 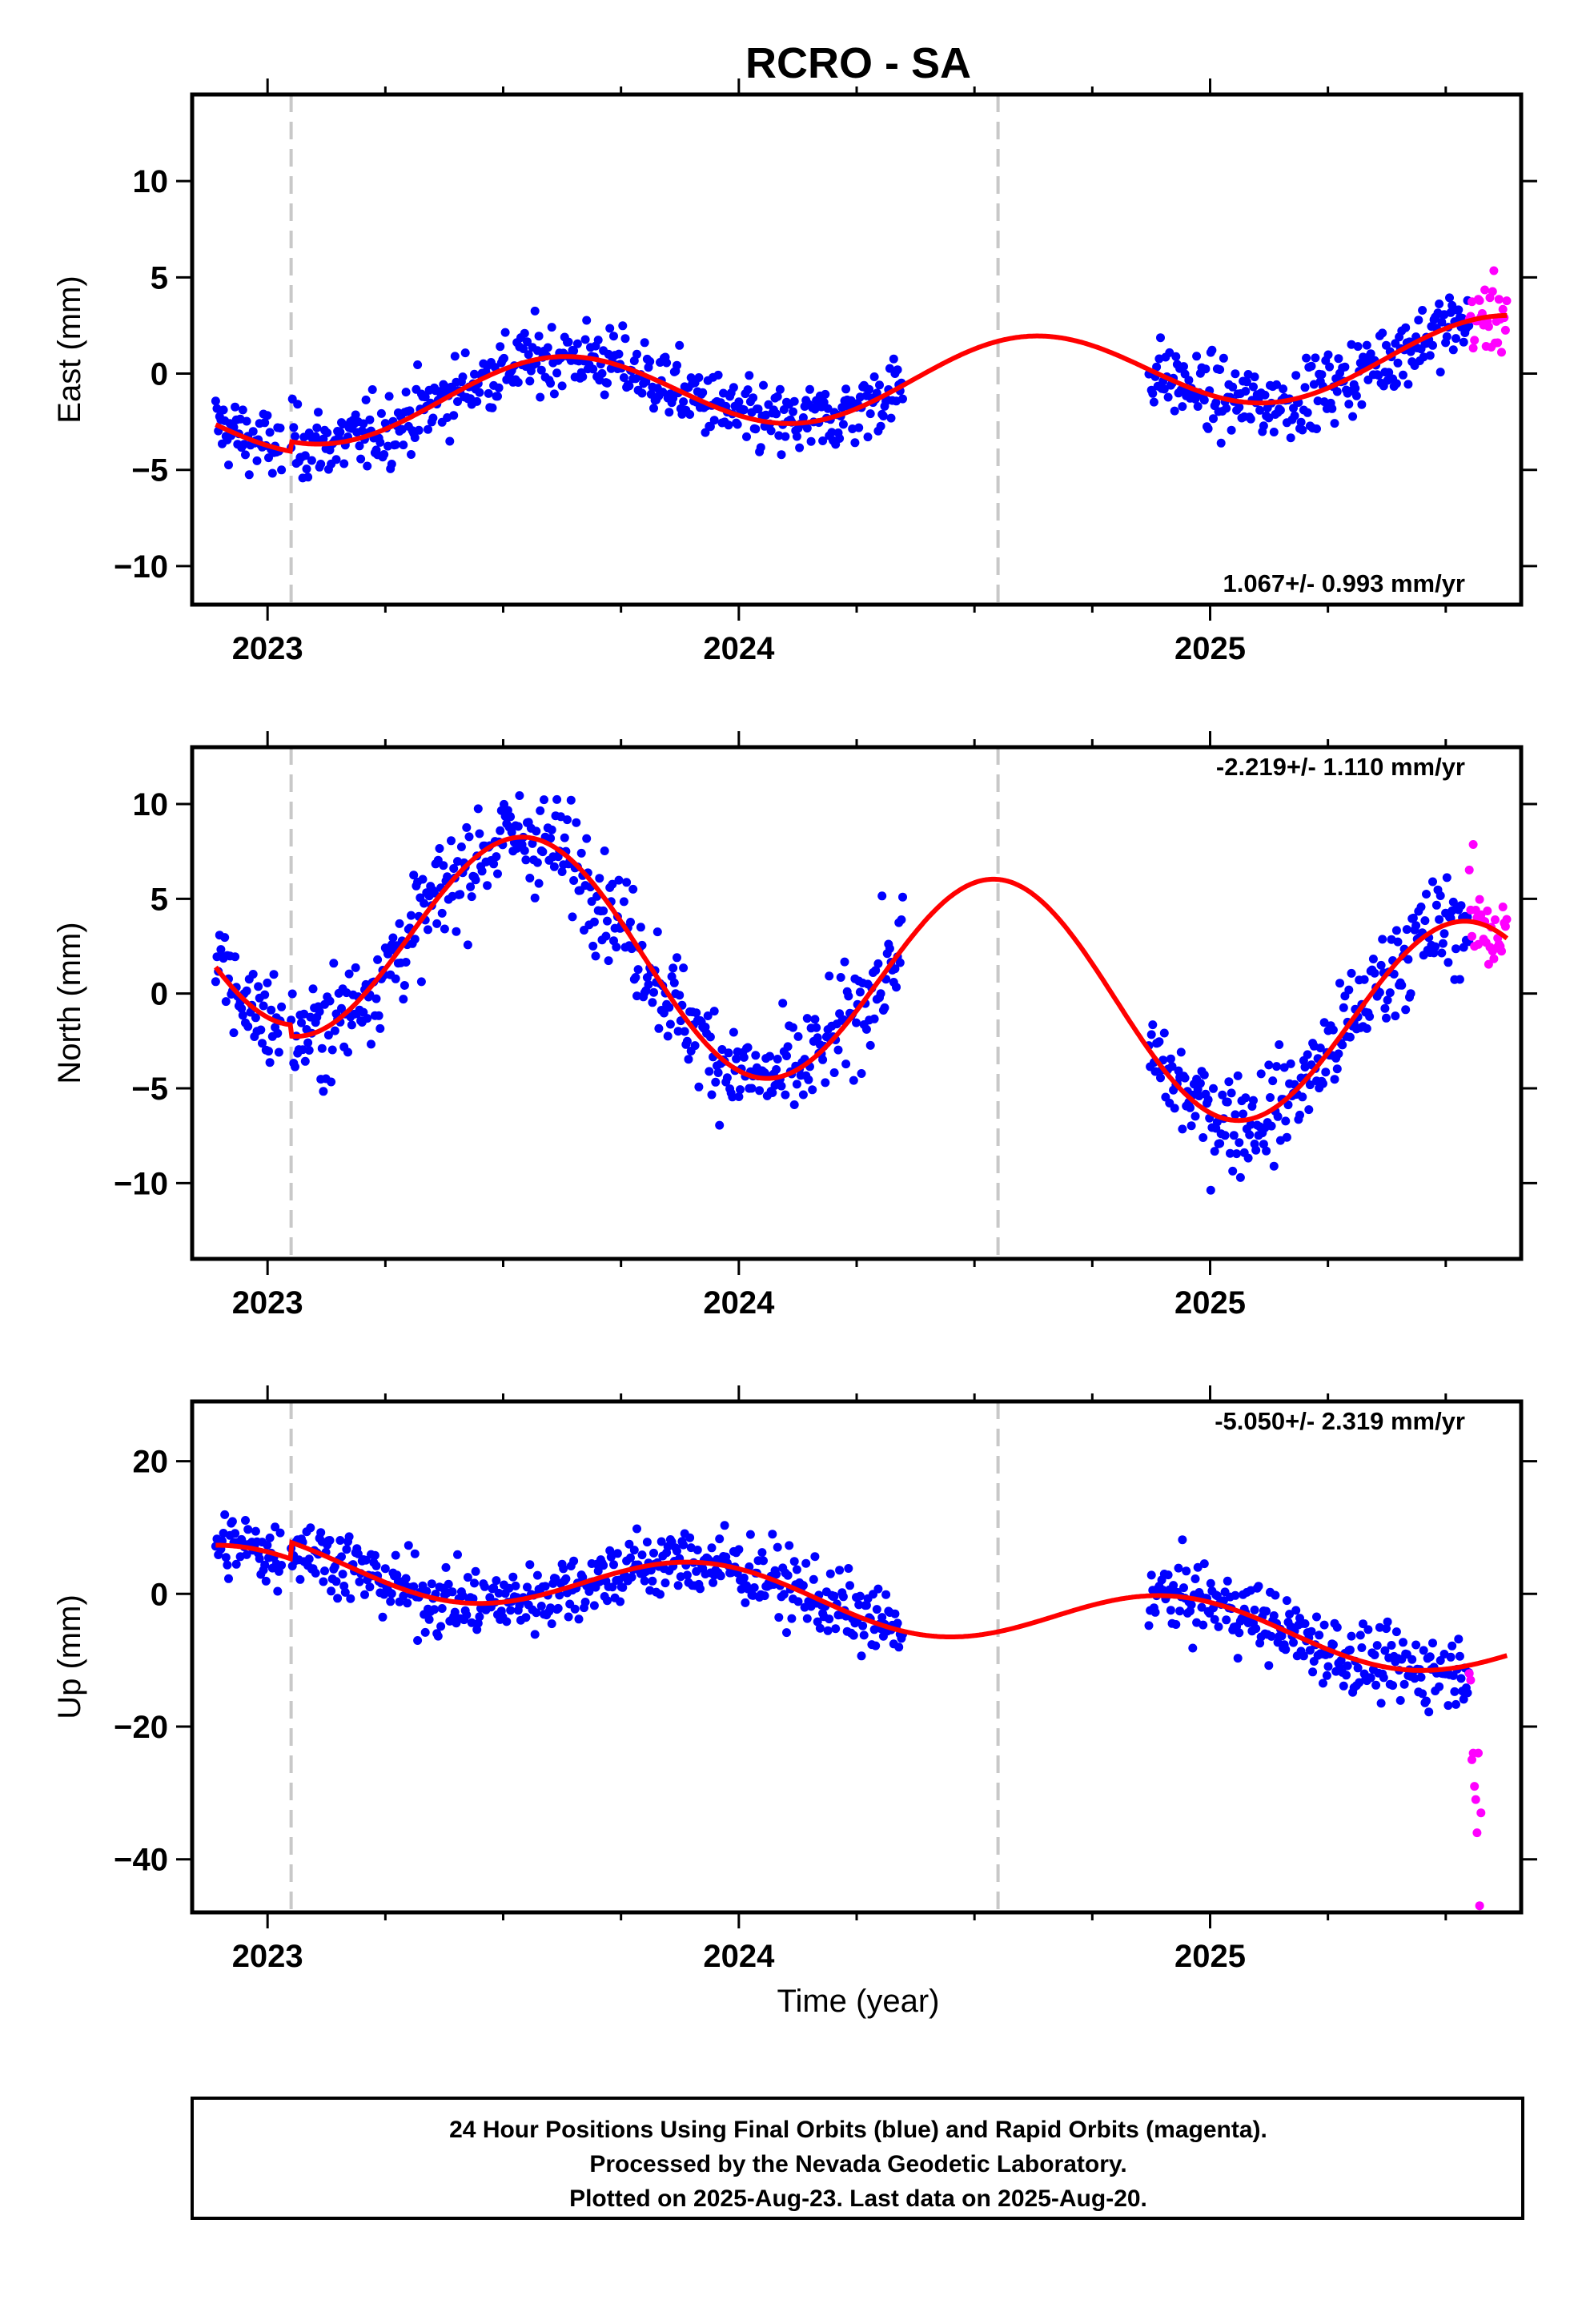 What do you see at coordinates (141, 1727) in the screenshot?
I see `y-tick-label: −20` at bounding box center [141, 1727].